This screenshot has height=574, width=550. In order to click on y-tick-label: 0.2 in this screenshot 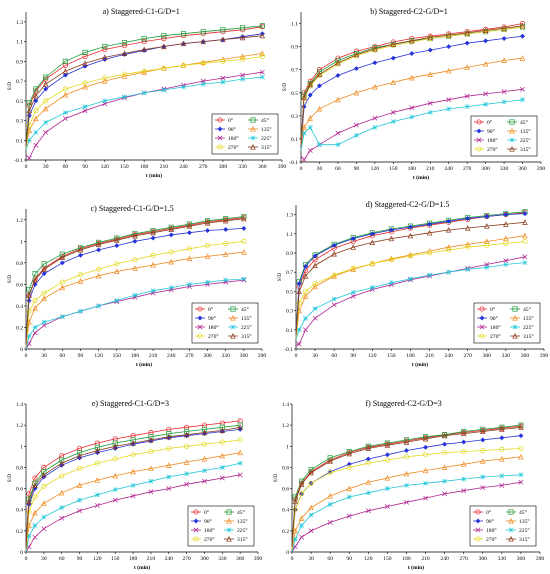, I will do `click(19, 532)`.